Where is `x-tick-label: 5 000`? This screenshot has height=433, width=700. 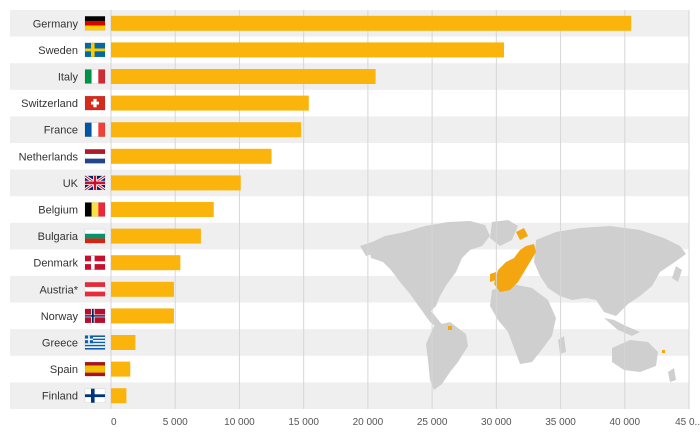 x-tick-label: 5 000 is located at coordinates (175, 422).